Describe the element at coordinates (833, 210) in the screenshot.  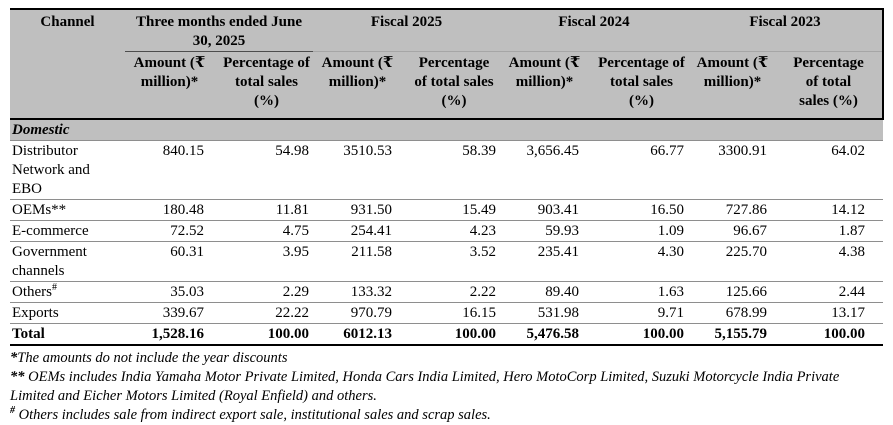
I see `percent-cell: 14.12` at that location.